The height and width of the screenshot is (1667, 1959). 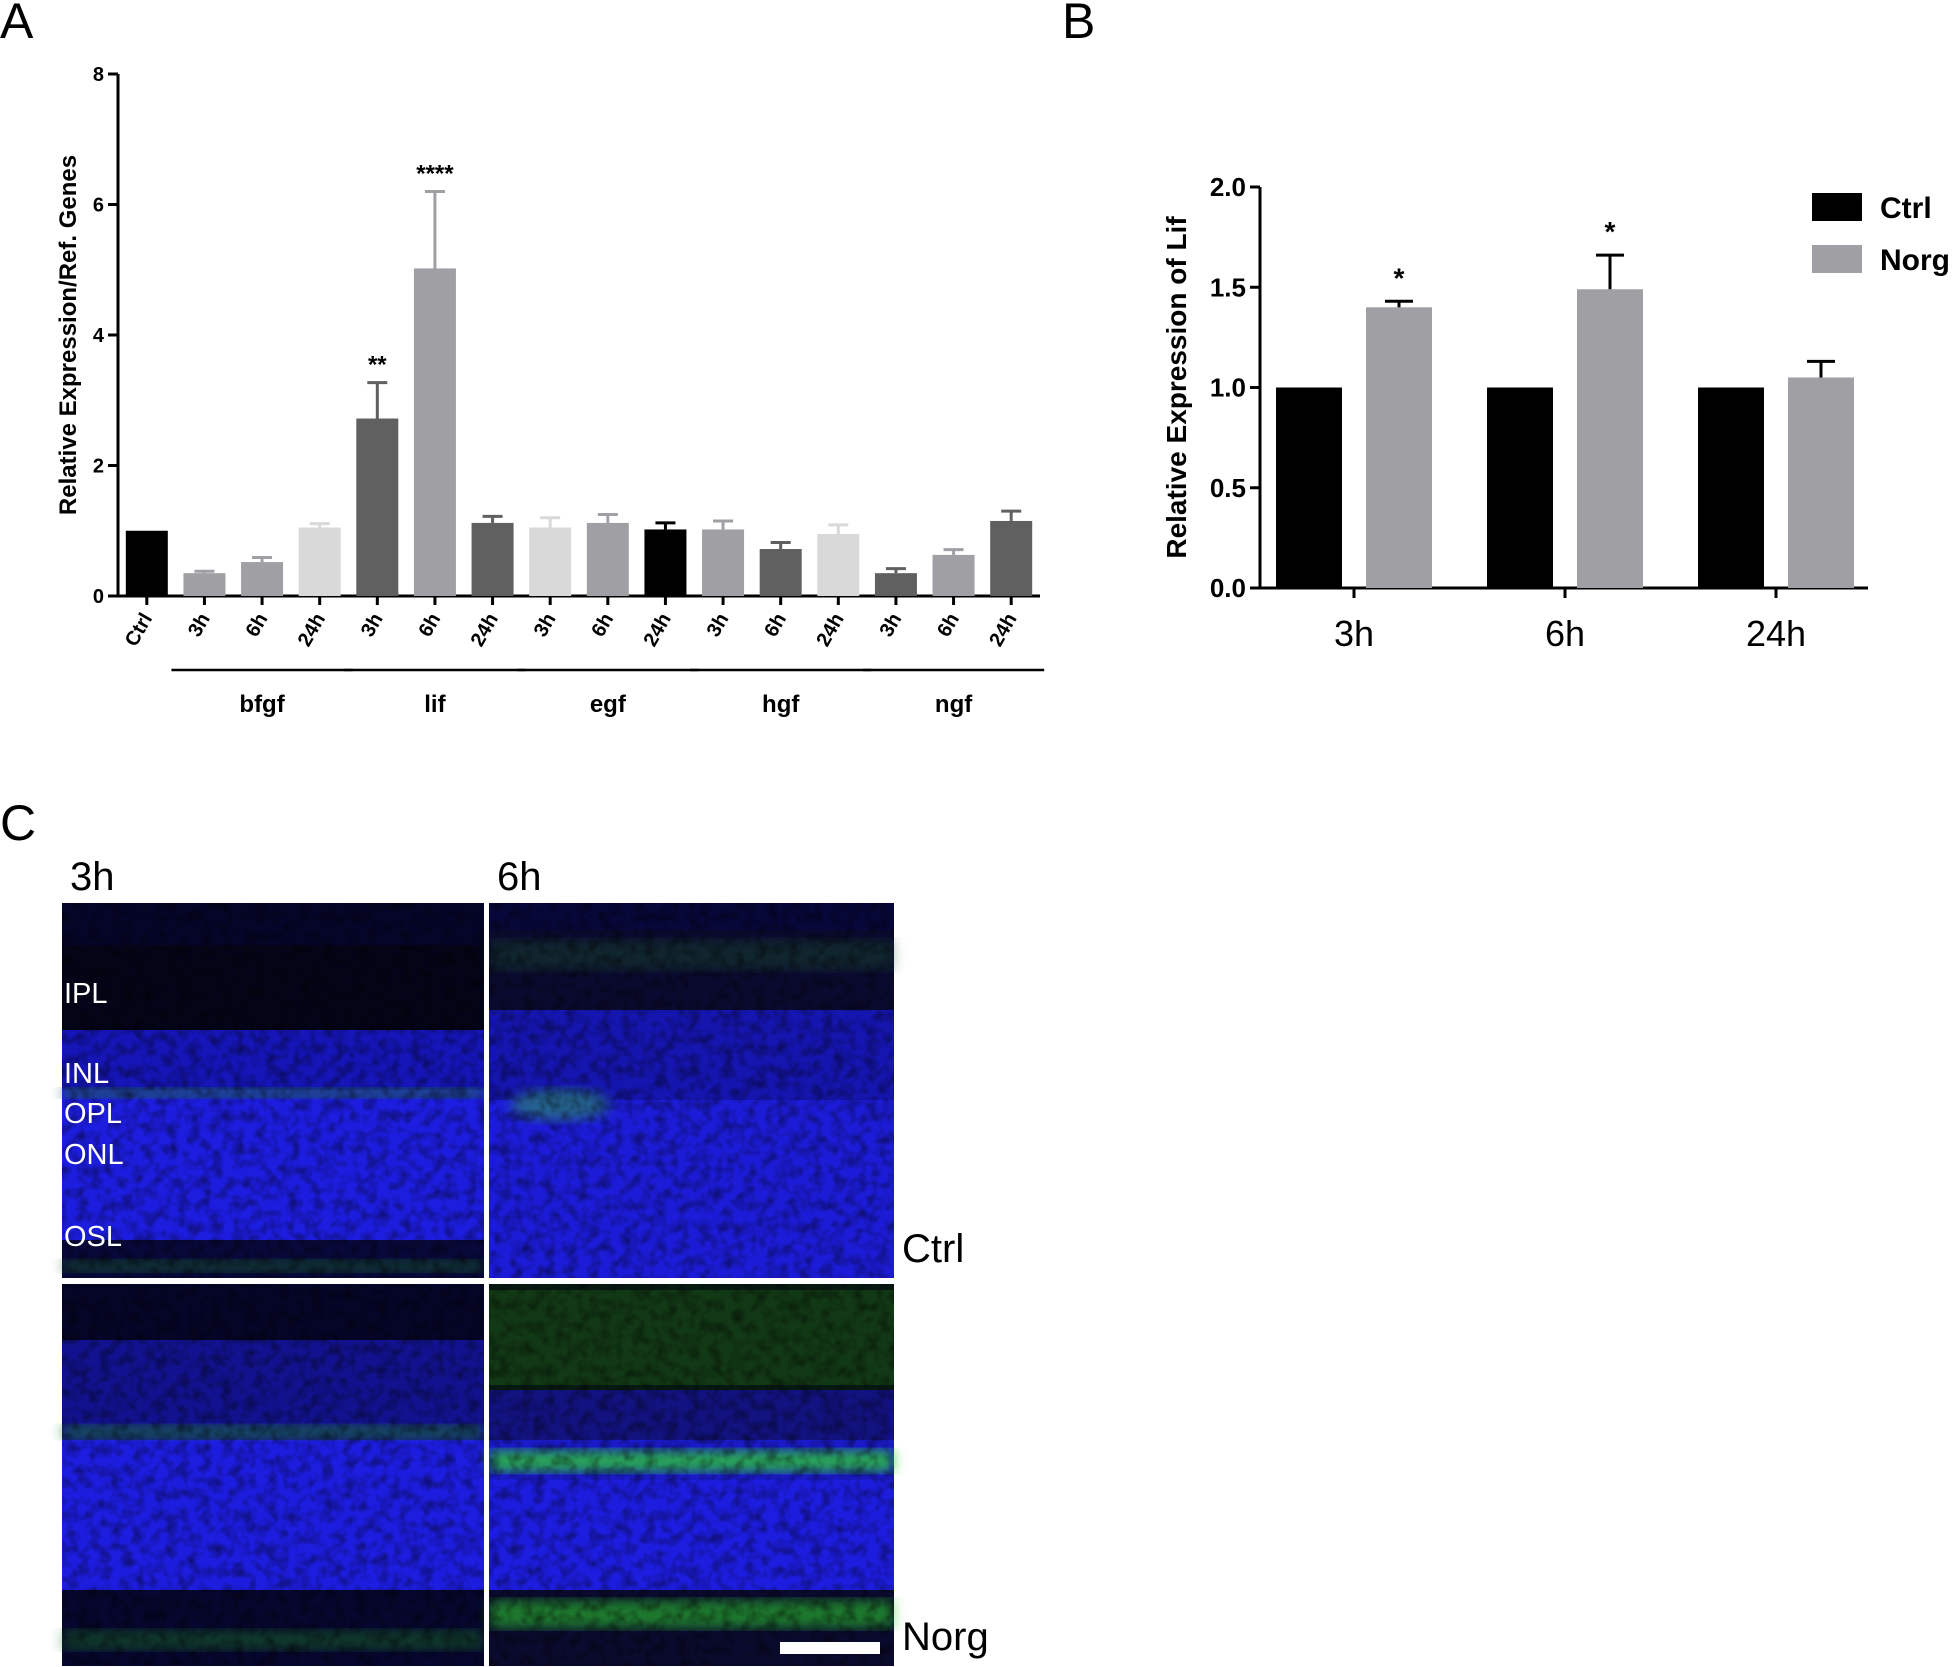 I want to click on group-label: bfgf, so click(x=262, y=704).